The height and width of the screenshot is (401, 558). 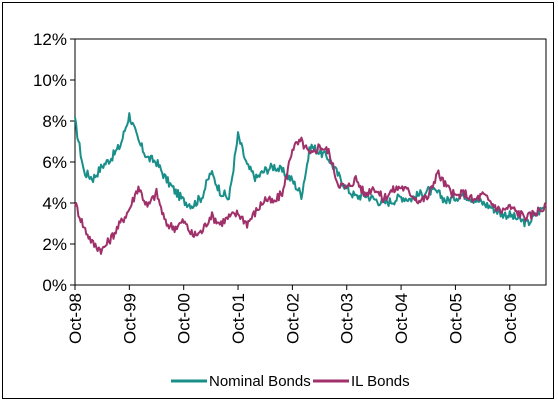 What do you see at coordinates (54, 244) in the screenshot?
I see `y-tick-label: 2%` at bounding box center [54, 244].